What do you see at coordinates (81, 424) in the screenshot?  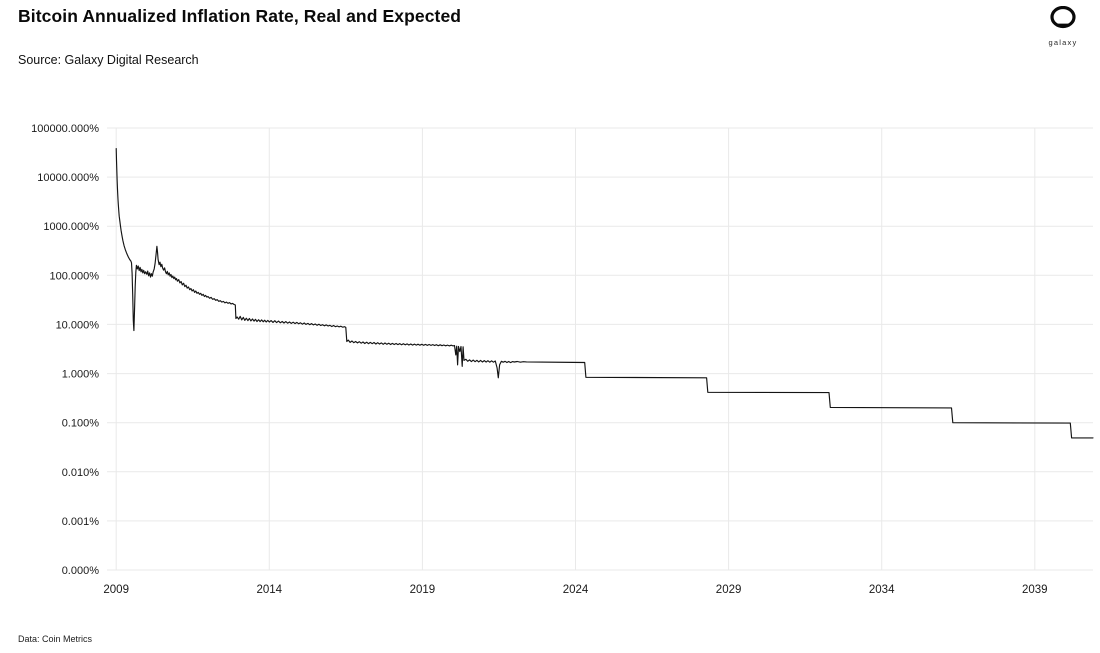 I see `y-tick-label: 0.100%` at bounding box center [81, 424].